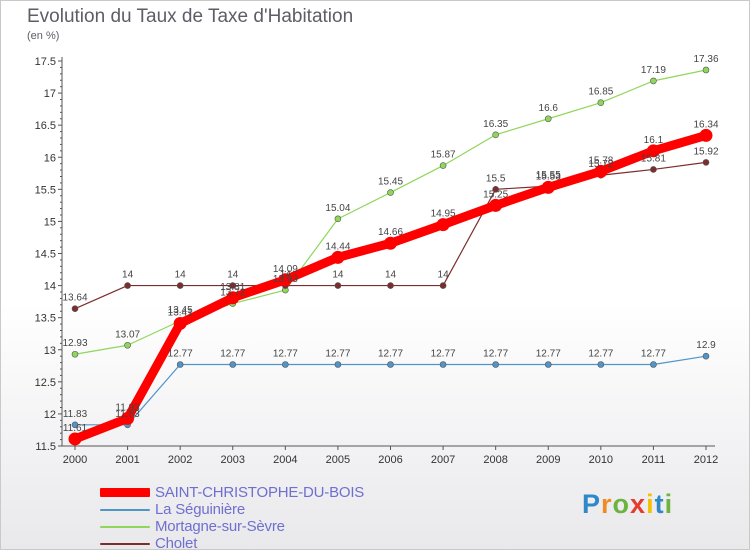 This screenshot has width=750, height=552. I want to click on data-label: 13.07, so click(127, 334).